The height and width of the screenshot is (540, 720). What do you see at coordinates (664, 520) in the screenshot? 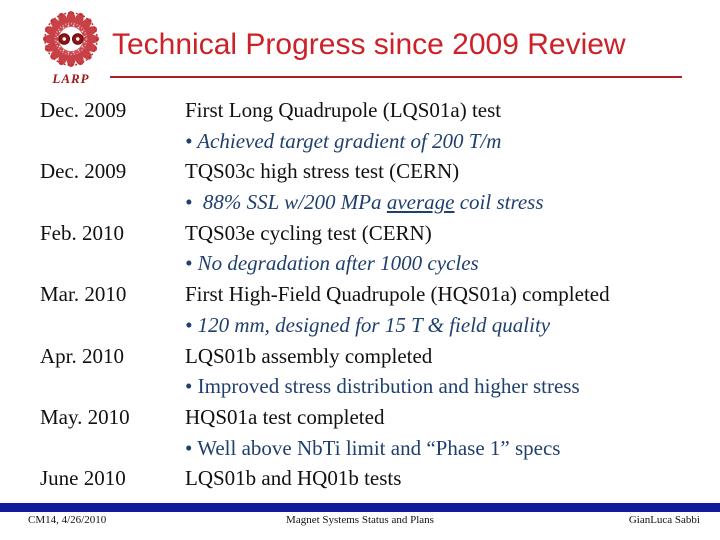
I see `footer-author: GianLuca Sabbi` at bounding box center [664, 520].